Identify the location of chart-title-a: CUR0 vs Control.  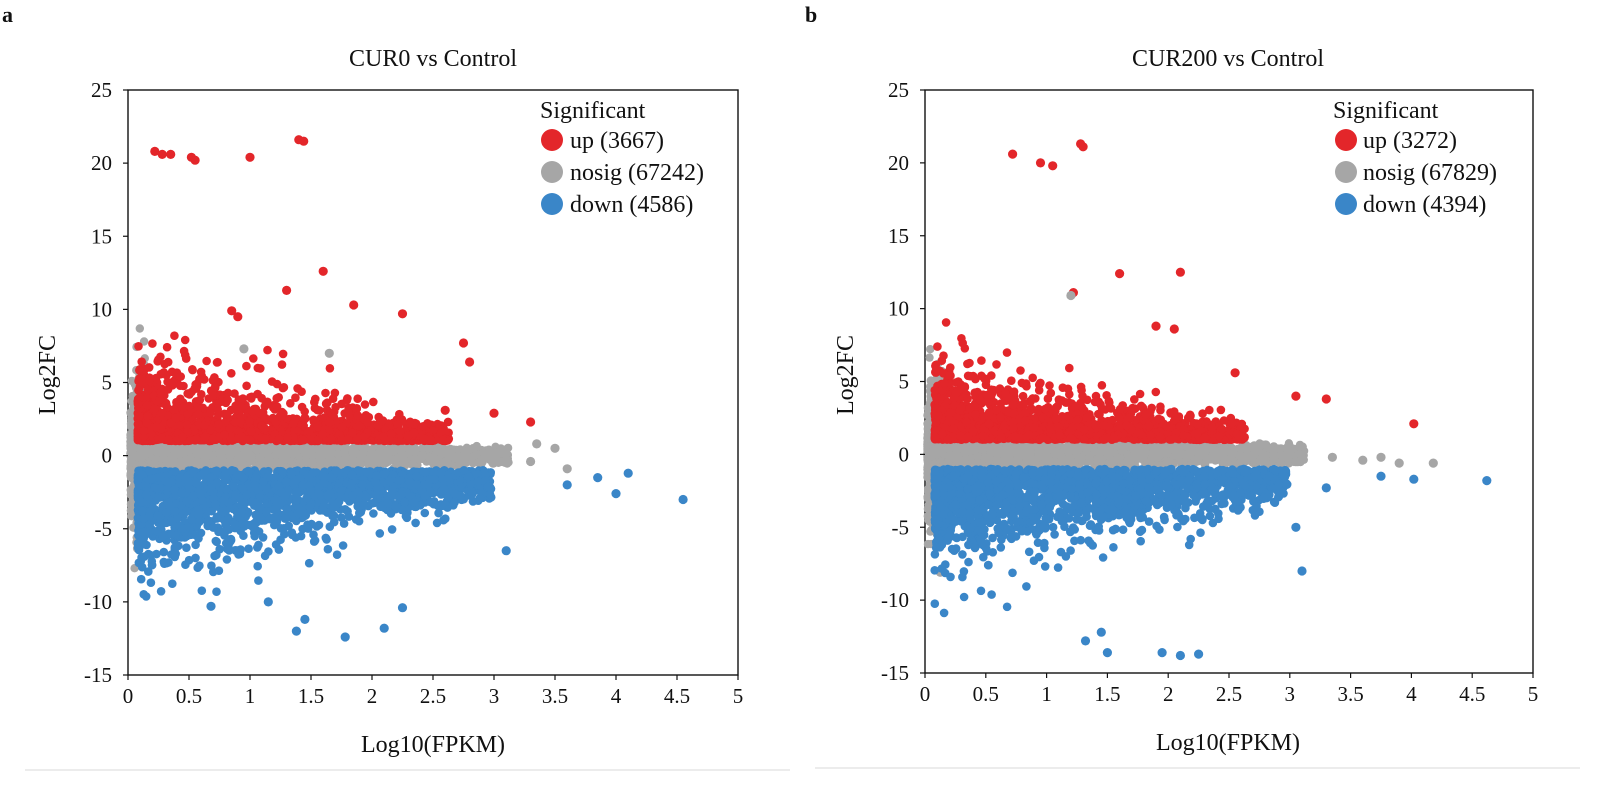
(433, 59).